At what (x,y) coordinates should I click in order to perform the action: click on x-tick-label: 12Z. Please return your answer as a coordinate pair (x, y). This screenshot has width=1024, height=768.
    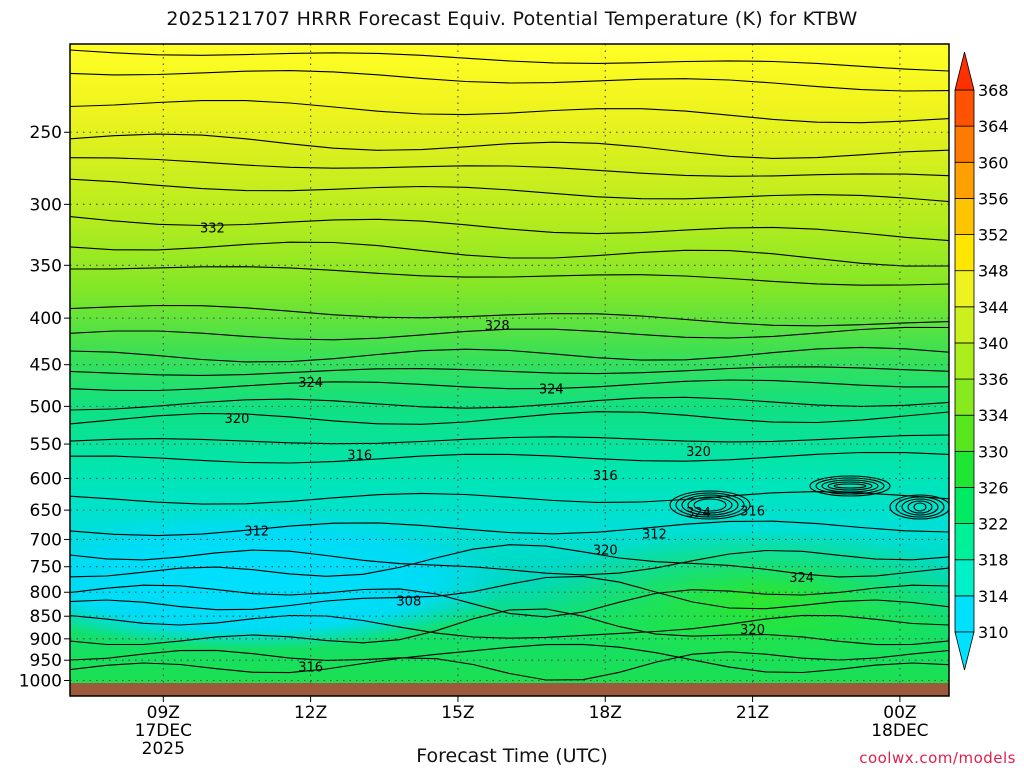
    Looking at the image, I should click on (310, 713).